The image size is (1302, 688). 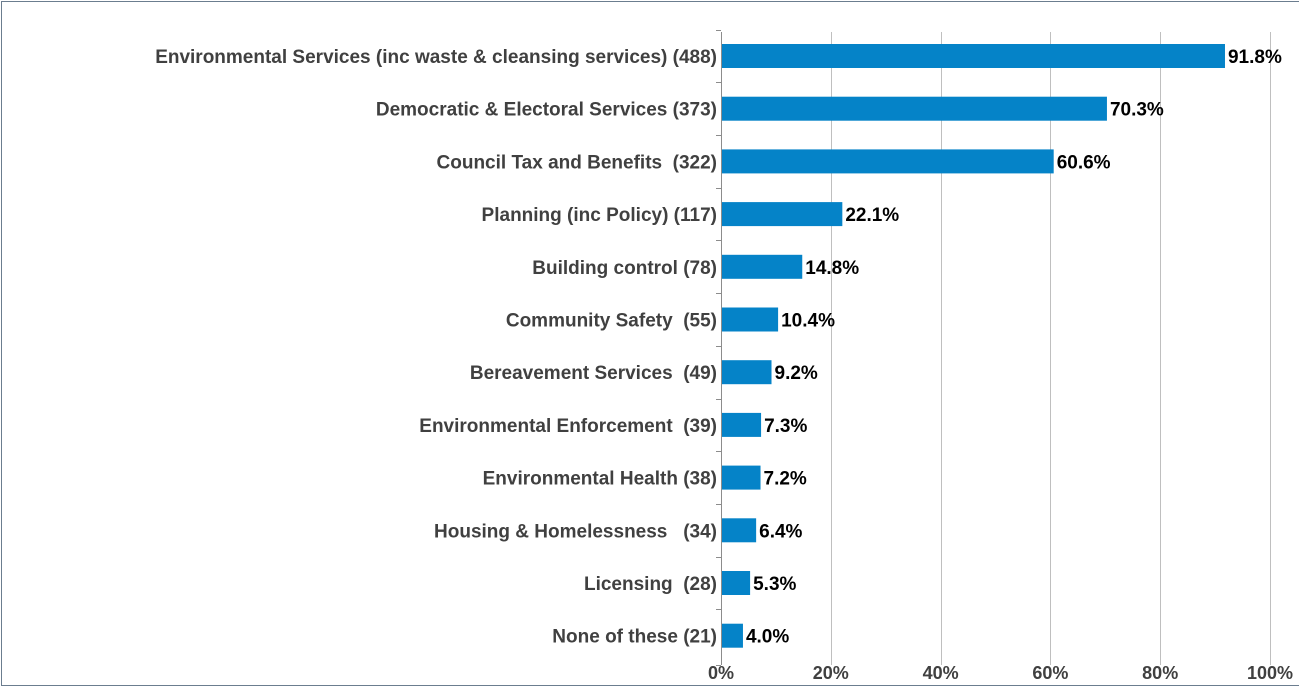 What do you see at coordinates (650, 584) in the screenshot?
I see `category-label: Licensing (28)` at bounding box center [650, 584].